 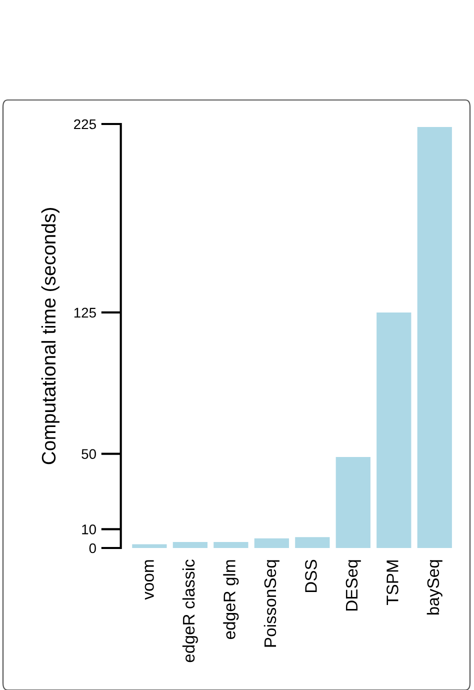 What do you see at coordinates (89, 454) in the screenshot?
I see `y-tick-label: 50` at bounding box center [89, 454].